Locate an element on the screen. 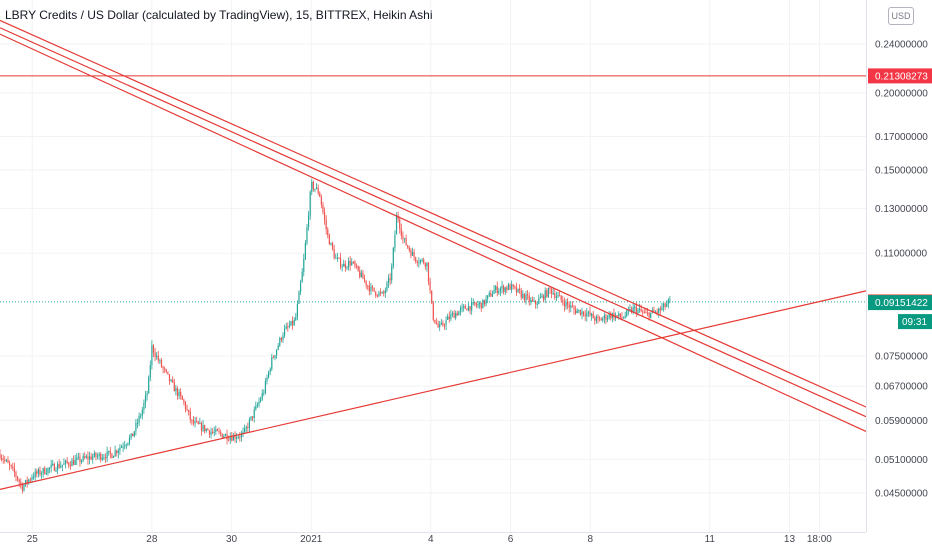 This screenshot has width=932, height=550. price-tick-label: 0.20000000 is located at coordinates (901, 93).